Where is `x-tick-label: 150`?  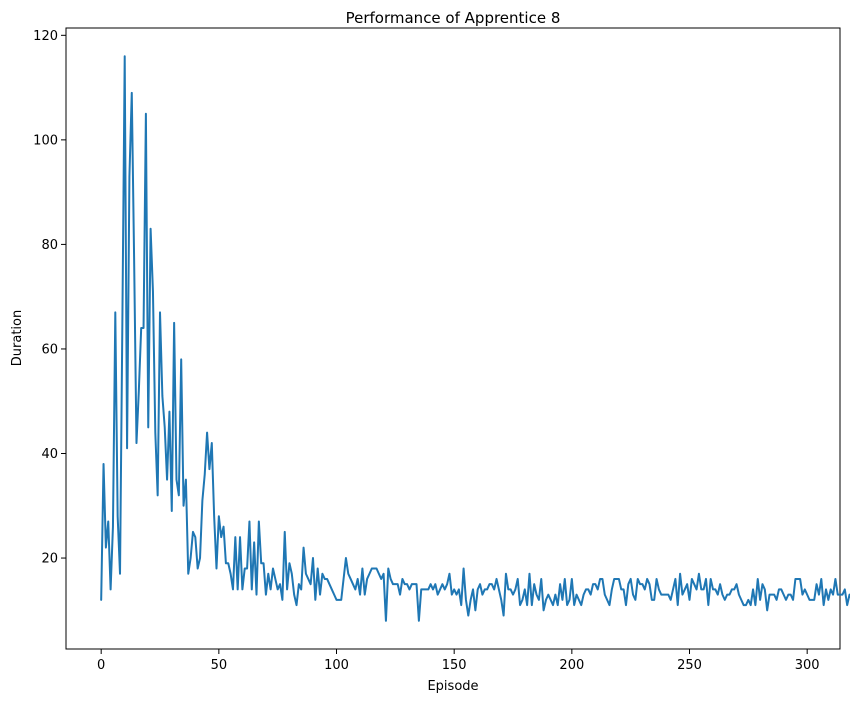 x-tick-label: 150 is located at coordinates (454, 665).